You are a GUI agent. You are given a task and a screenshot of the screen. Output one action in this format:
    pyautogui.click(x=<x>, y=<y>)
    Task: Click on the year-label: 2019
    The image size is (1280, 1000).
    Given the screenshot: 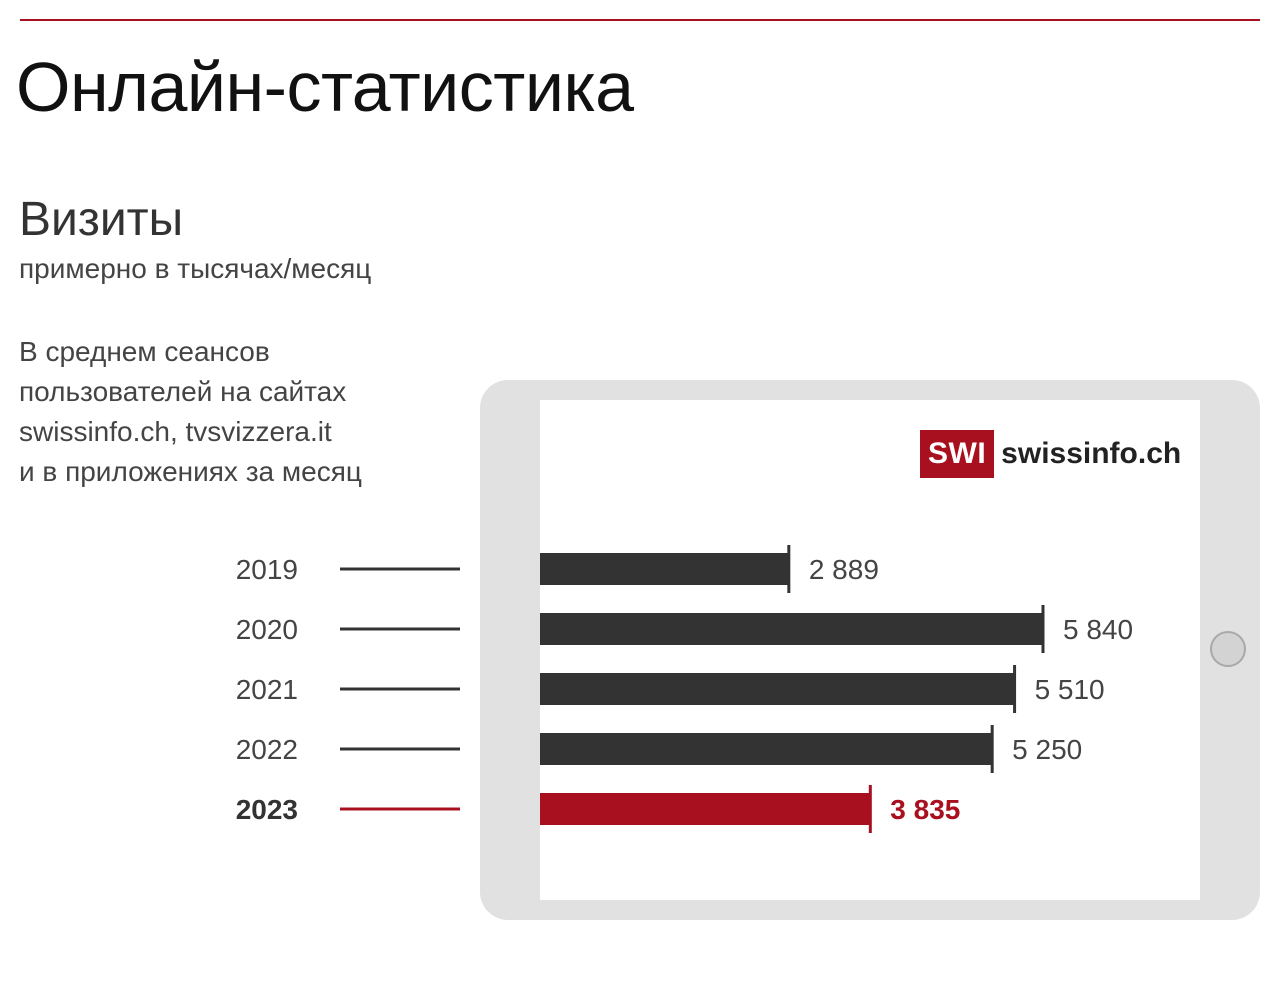 What is the action you would take?
    pyautogui.click(x=267, y=569)
    